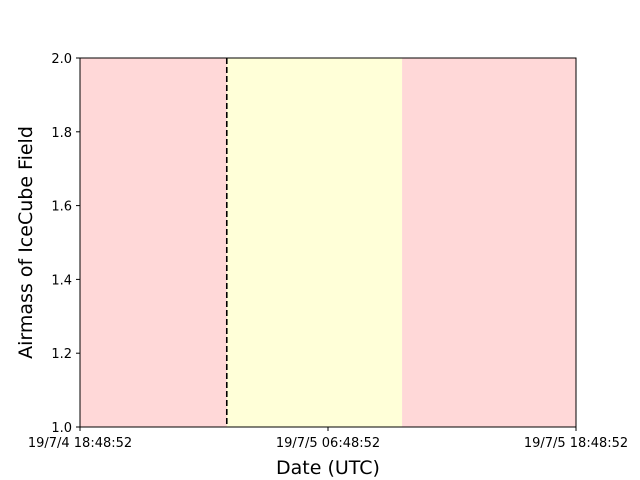 Image resolution: width=640 pixels, height=480 pixels. I want to click on y-tick-label: 1.0, so click(61, 428).